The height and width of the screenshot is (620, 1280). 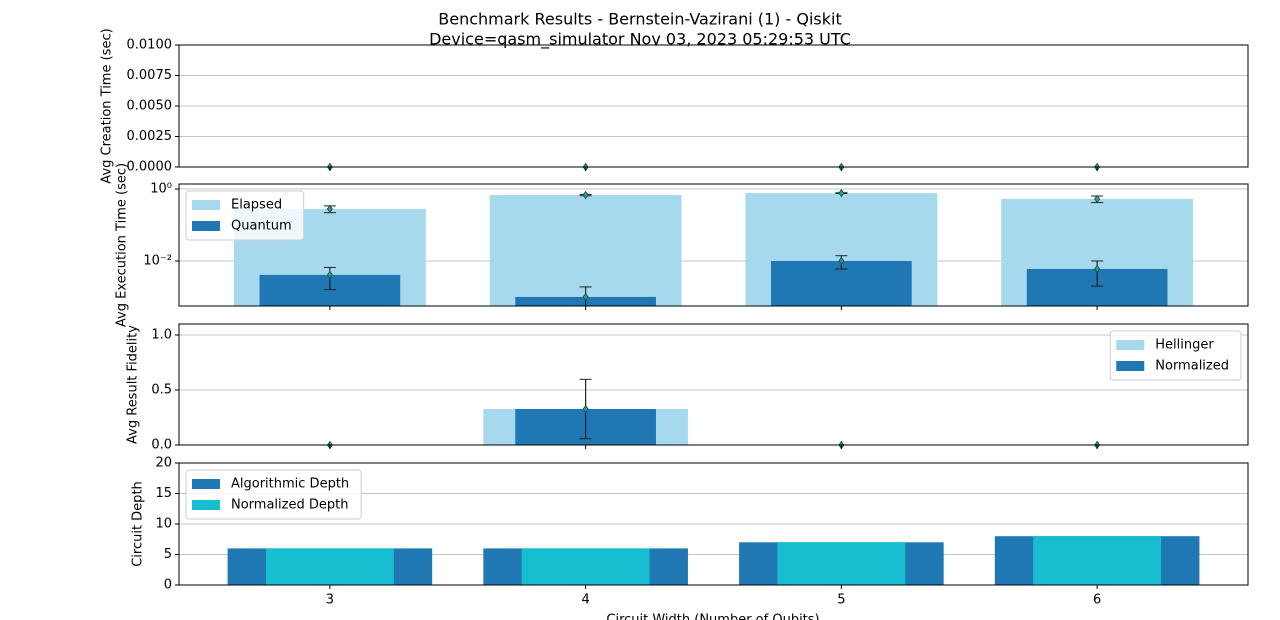 What do you see at coordinates (168, 585) in the screenshot?
I see `y-tick-label: 0` at bounding box center [168, 585].